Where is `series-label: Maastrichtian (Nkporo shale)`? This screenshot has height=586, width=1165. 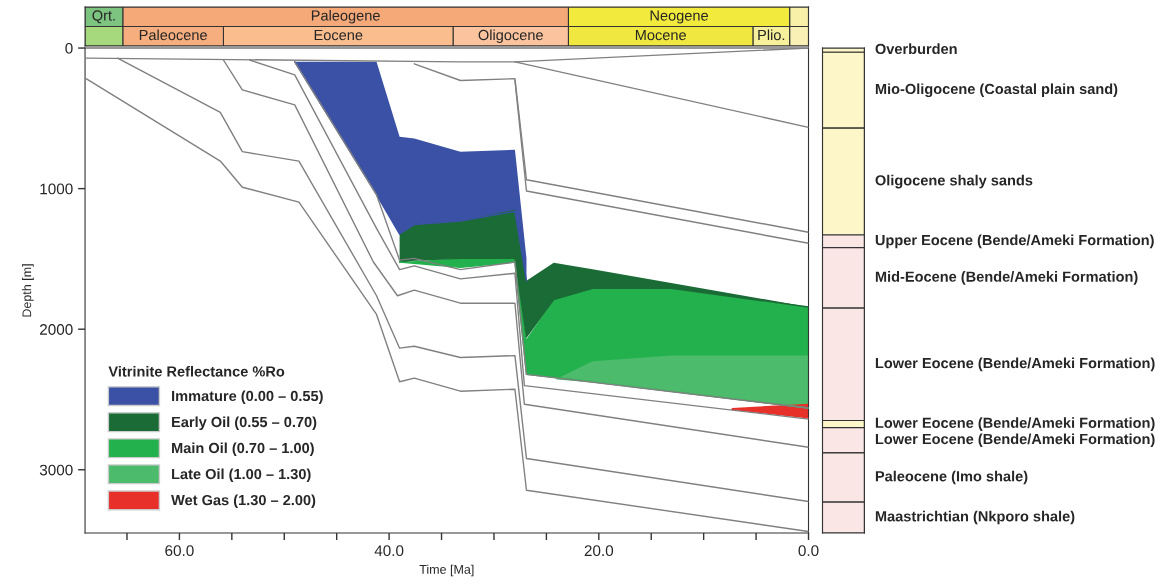 series-label: Maastrichtian (Nkporo shale) is located at coordinates (975, 517).